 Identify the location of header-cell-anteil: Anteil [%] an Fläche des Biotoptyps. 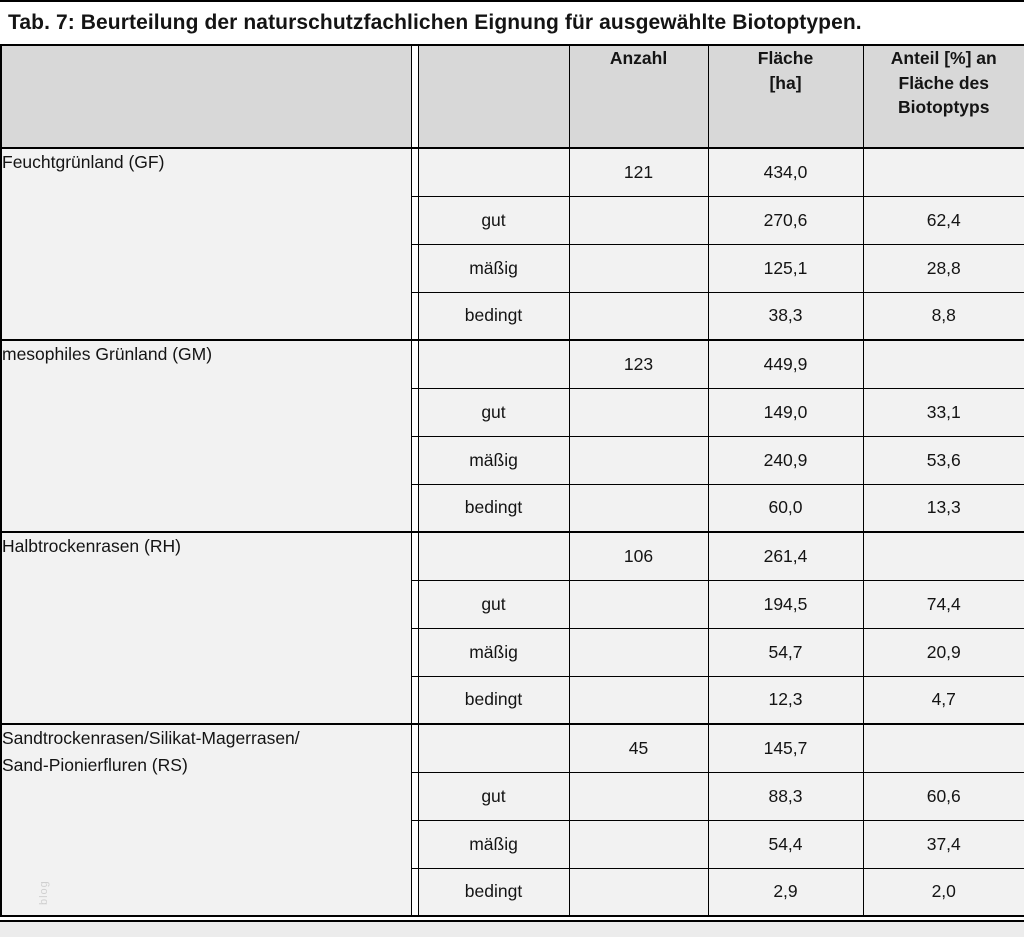
(943, 96).